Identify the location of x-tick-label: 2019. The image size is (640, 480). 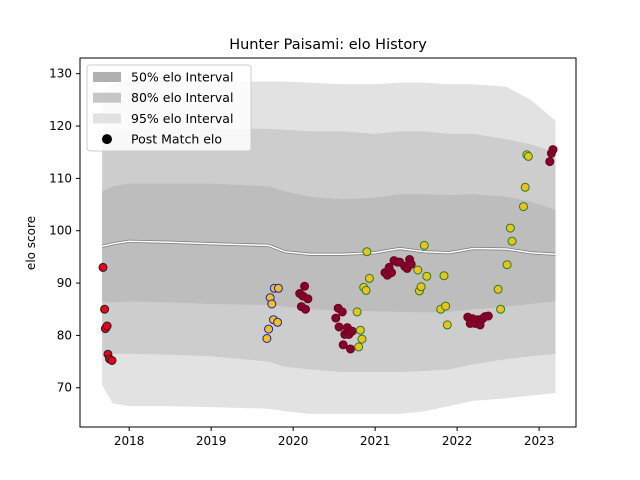
(211, 441).